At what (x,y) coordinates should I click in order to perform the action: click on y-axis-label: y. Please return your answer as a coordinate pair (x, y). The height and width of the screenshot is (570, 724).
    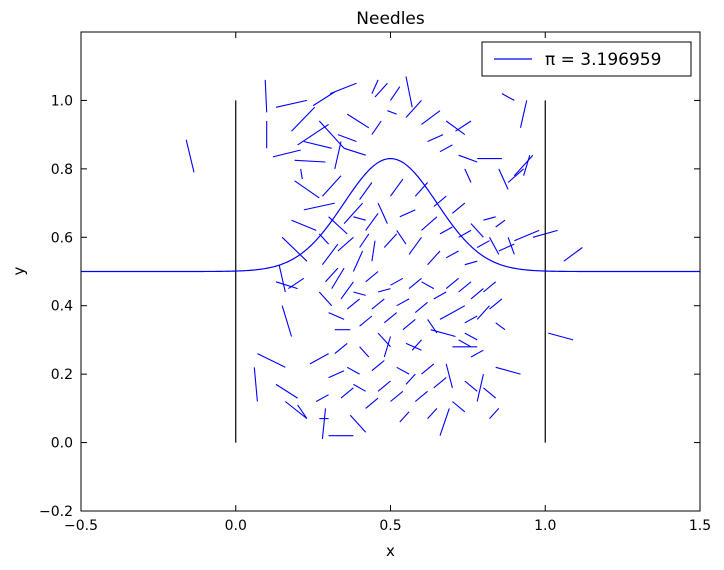
    Looking at the image, I should click on (19, 270).